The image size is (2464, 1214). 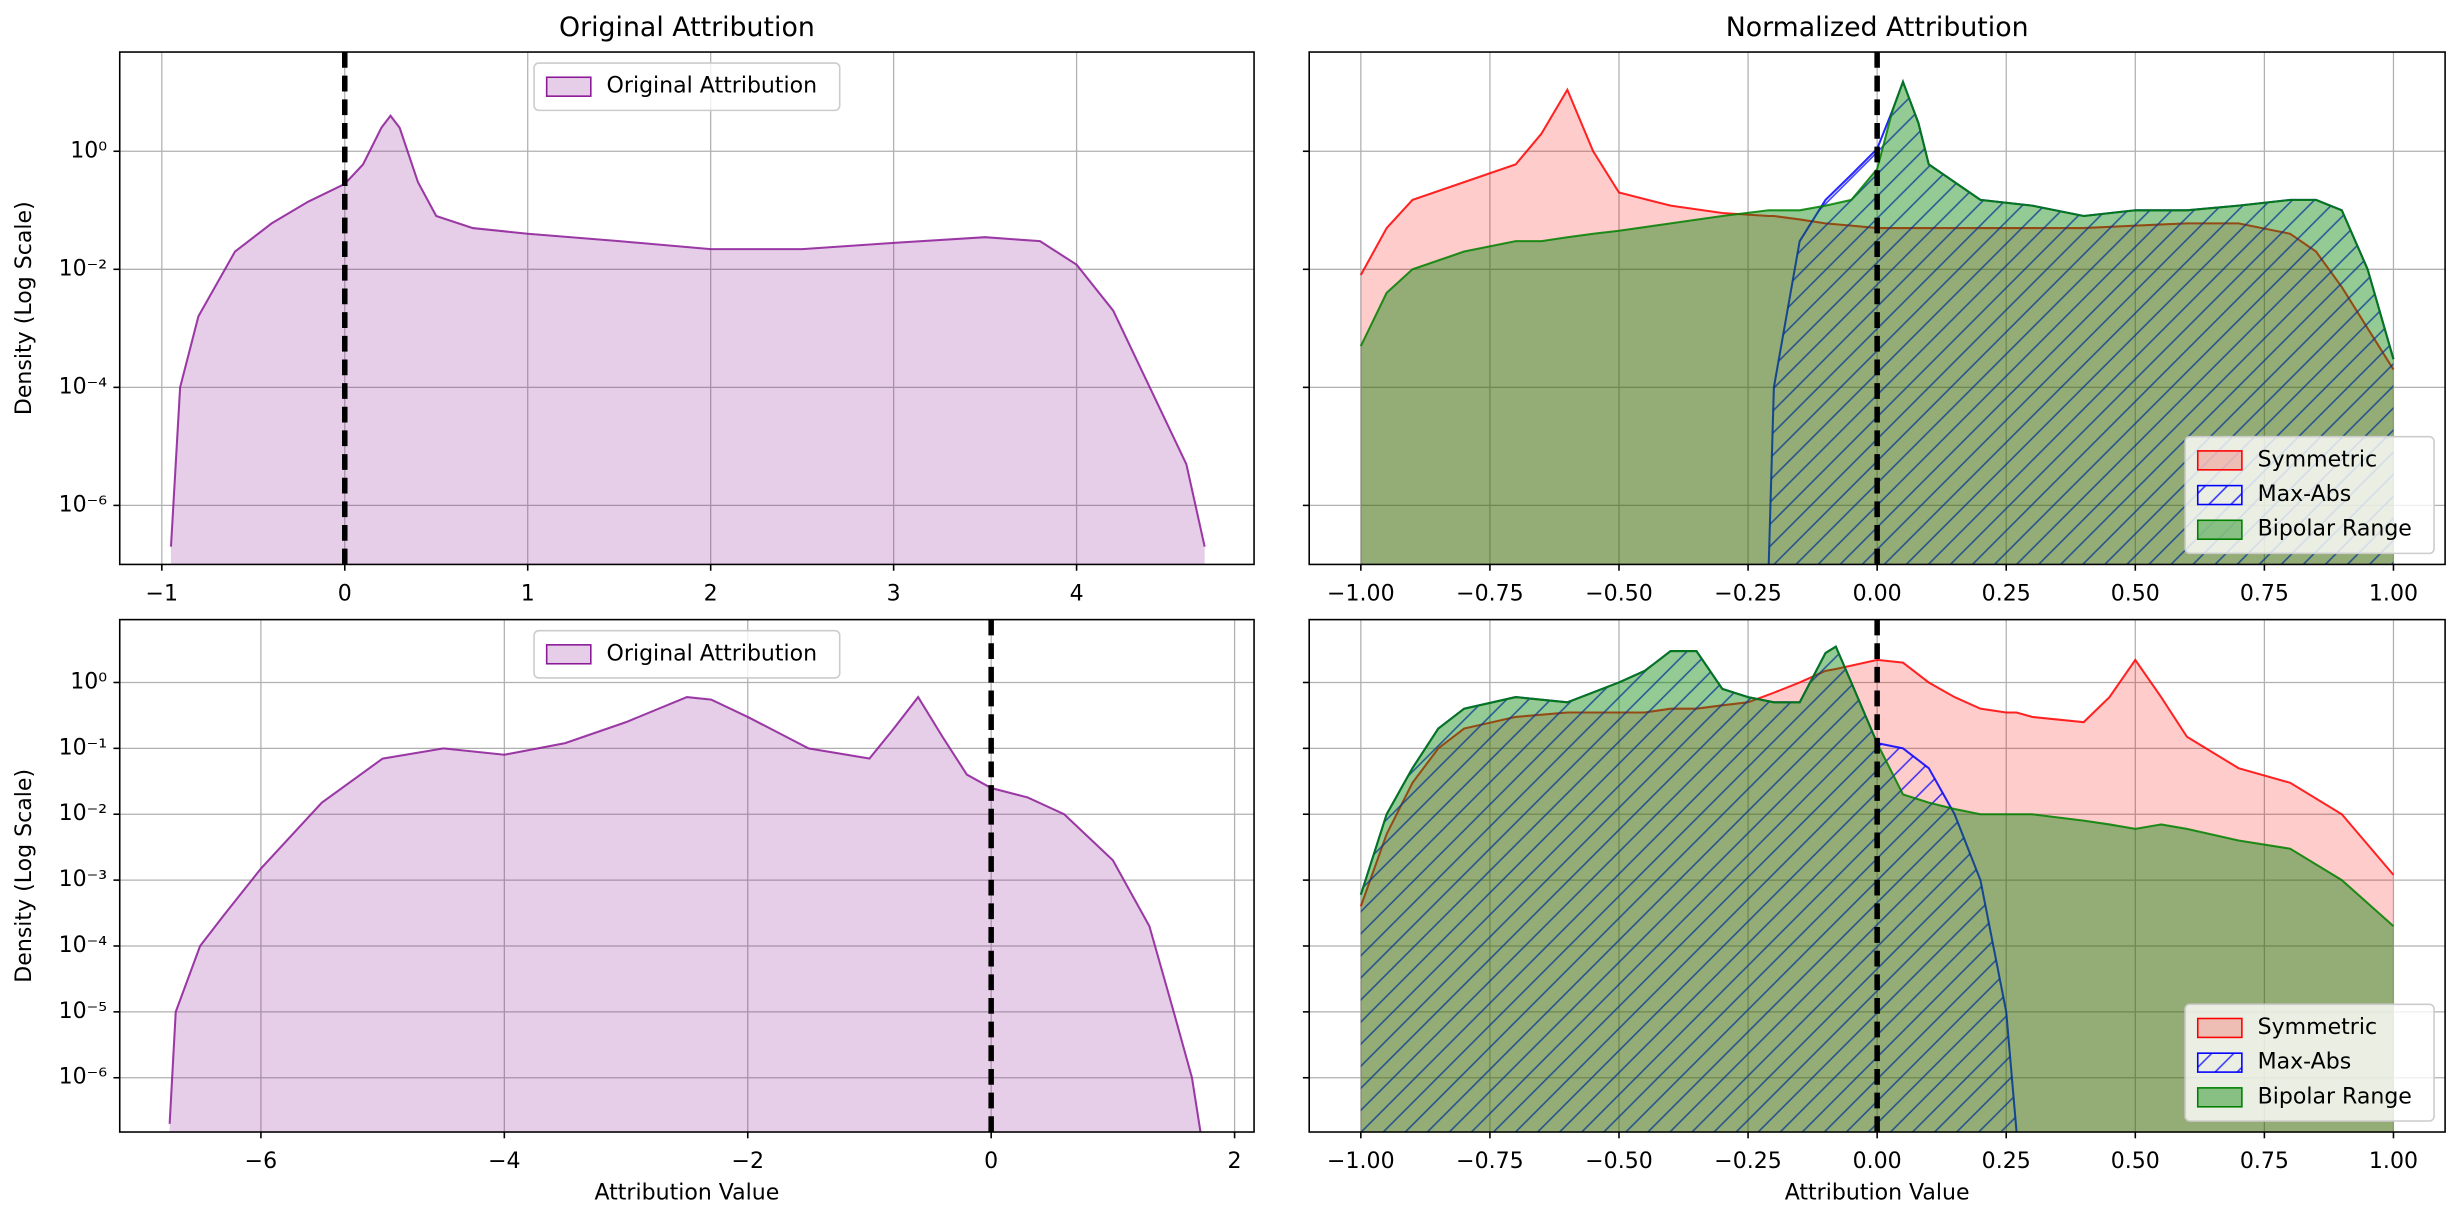 What do you see at coordinates (894, 593) in the screenshot?
I see `x-tick-label: 3` at bounding box center [894, 593].